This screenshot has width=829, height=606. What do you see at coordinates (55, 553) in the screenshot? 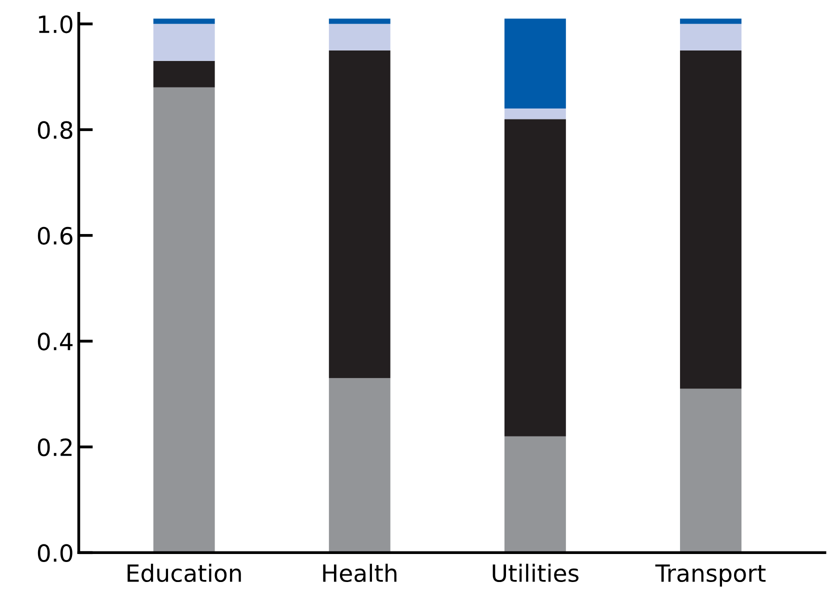
I see `y-tick-label: 0.0` at bounding box center [55, 553].